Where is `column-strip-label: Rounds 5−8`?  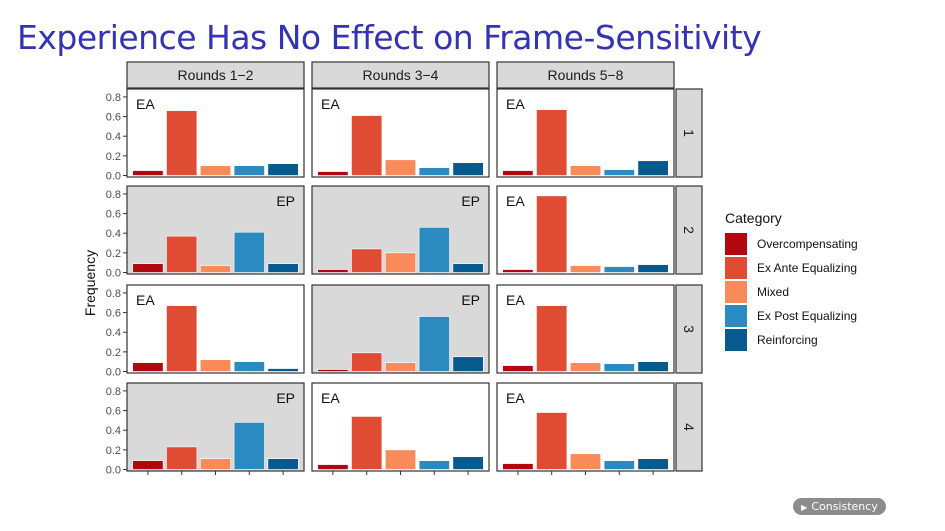 column-strip-label: Rounds 5−8 is located at coordinates (586, 75).